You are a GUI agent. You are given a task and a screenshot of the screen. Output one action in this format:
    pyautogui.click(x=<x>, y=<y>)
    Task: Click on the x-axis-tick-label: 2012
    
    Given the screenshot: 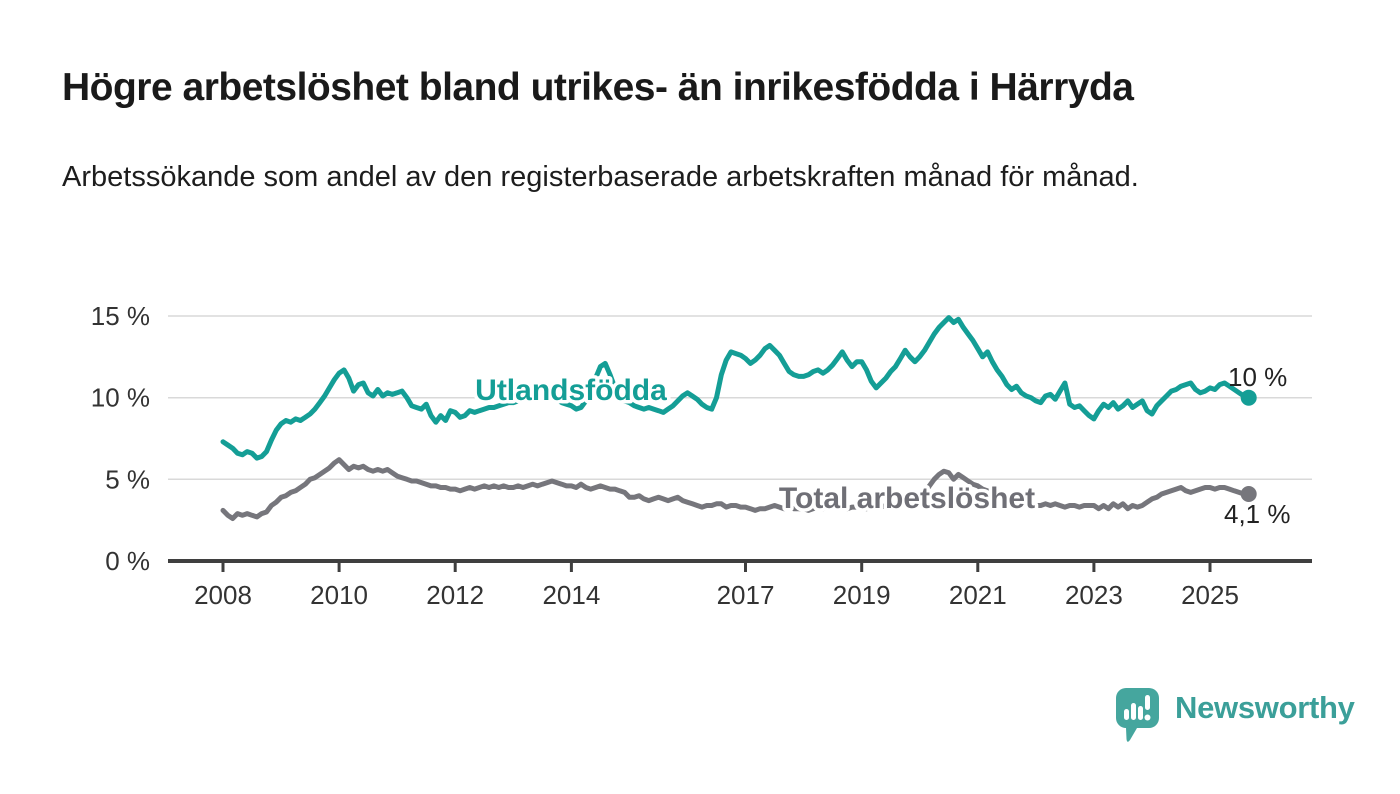 What is the action you would take?
    pyautogui.click(x=455, y=595)
    